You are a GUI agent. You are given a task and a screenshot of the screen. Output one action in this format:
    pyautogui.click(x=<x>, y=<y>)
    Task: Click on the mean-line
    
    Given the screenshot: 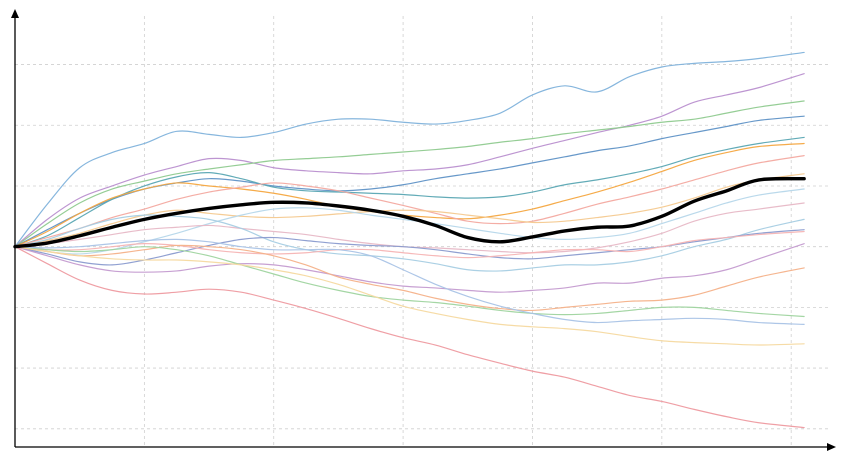 What is the action you would take?
    pyautogui.click(x=409, y=212)
    